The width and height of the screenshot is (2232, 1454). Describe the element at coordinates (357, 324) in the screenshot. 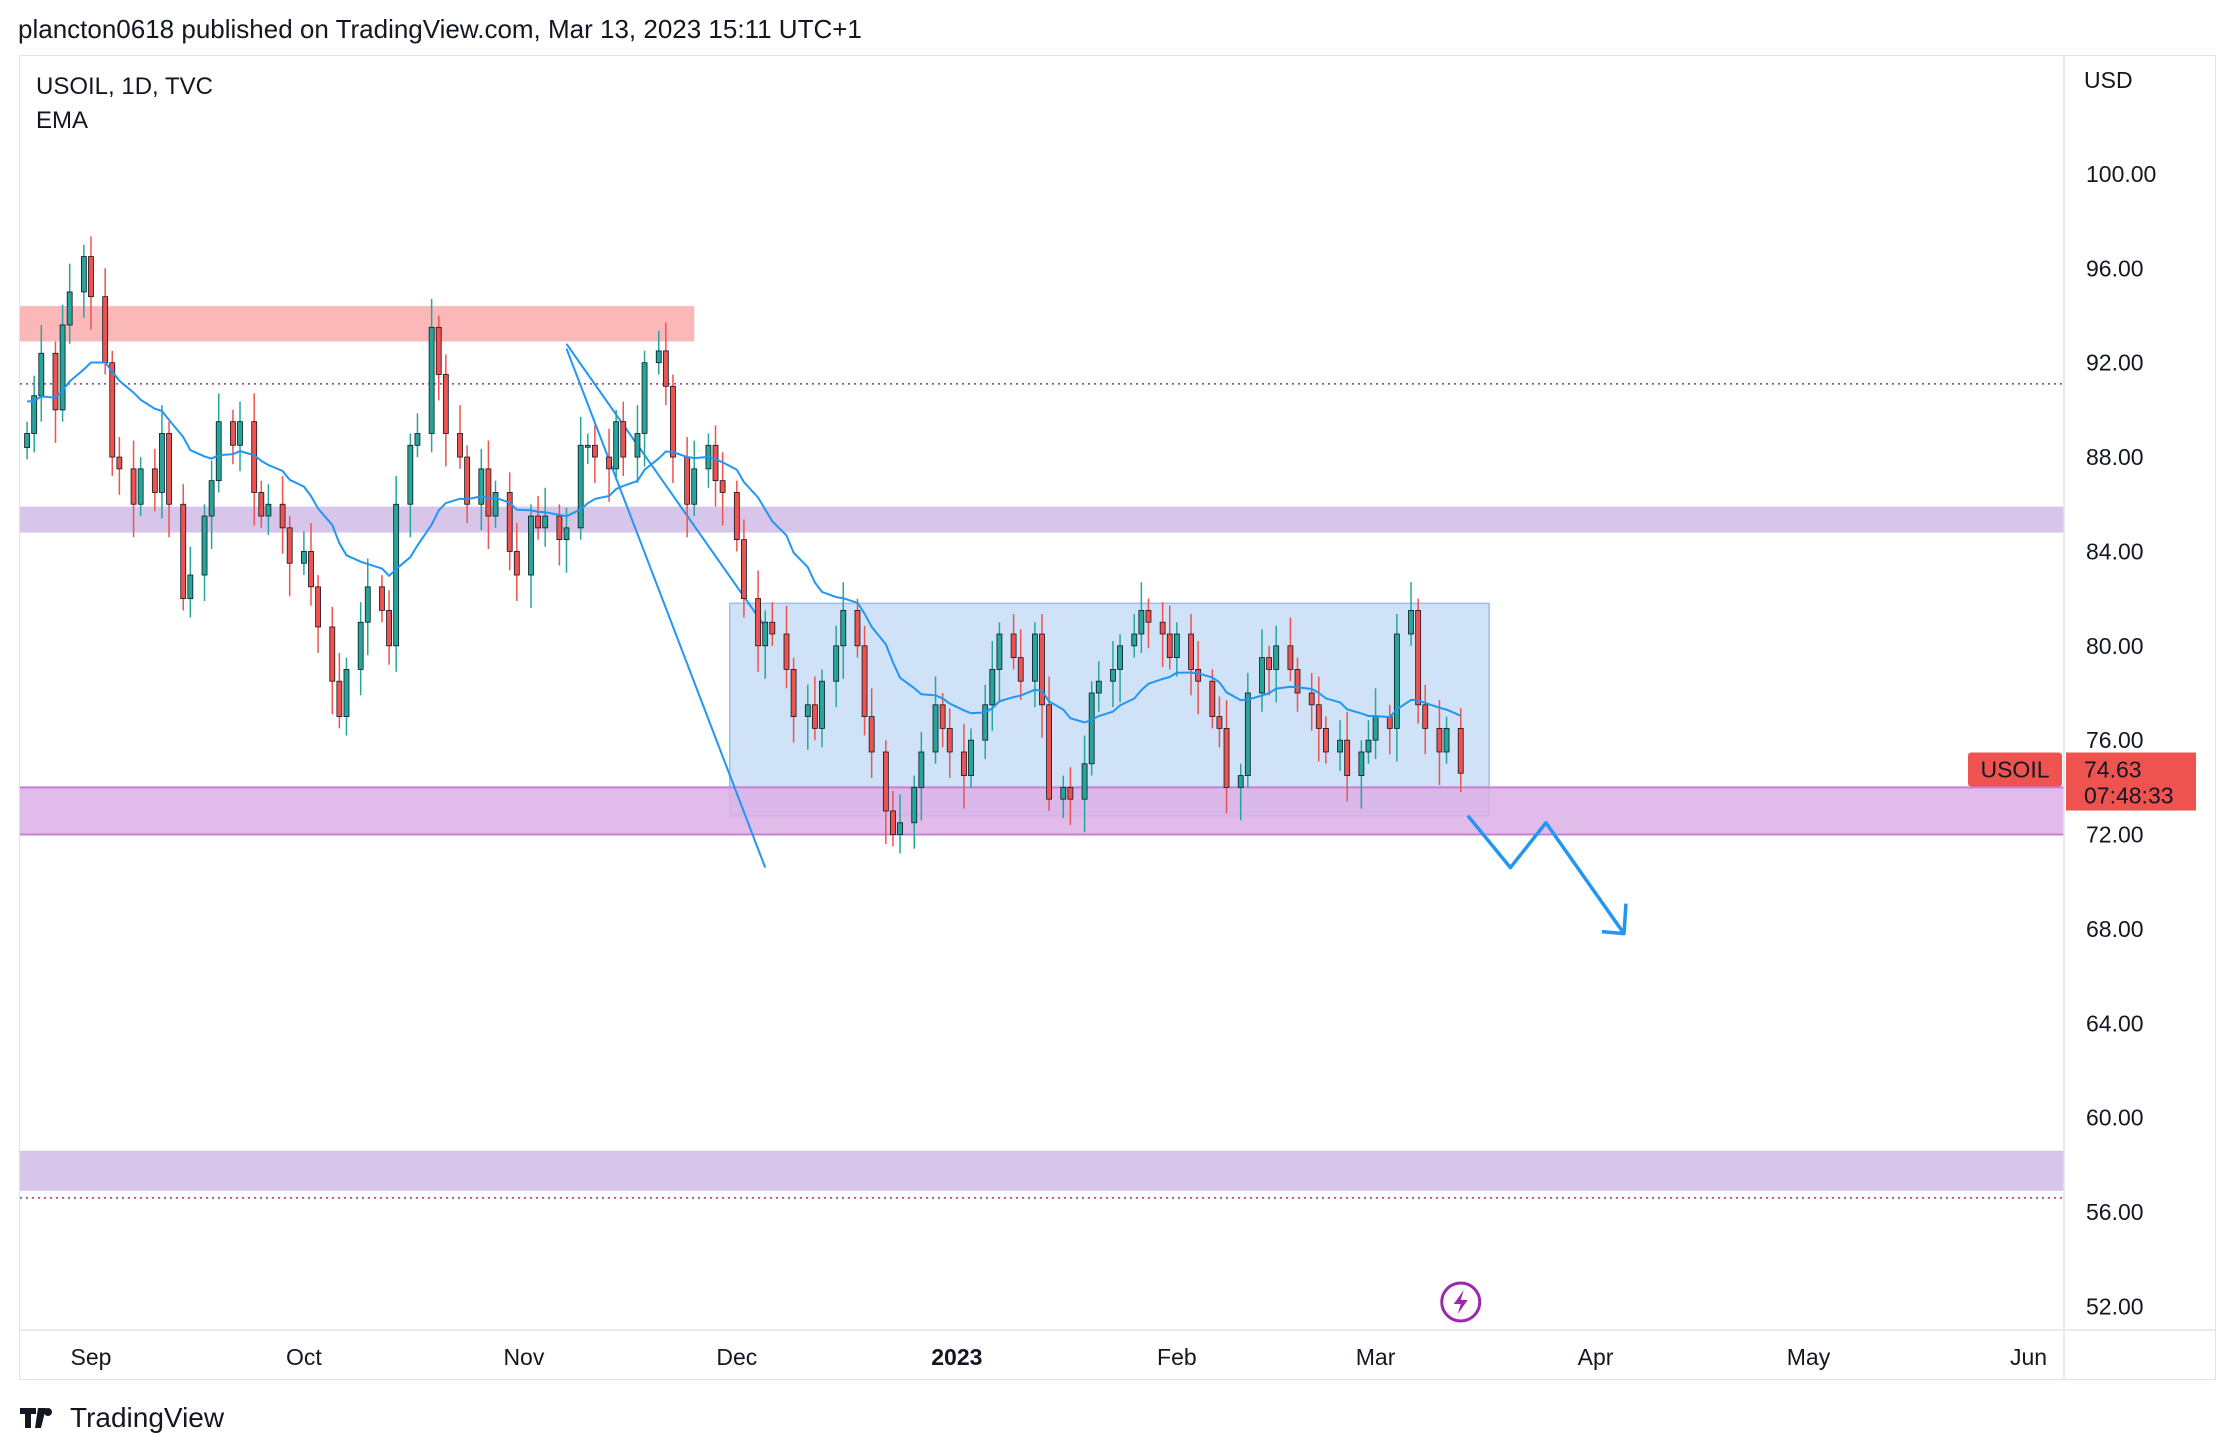

I see `resistance-zone` at that location.